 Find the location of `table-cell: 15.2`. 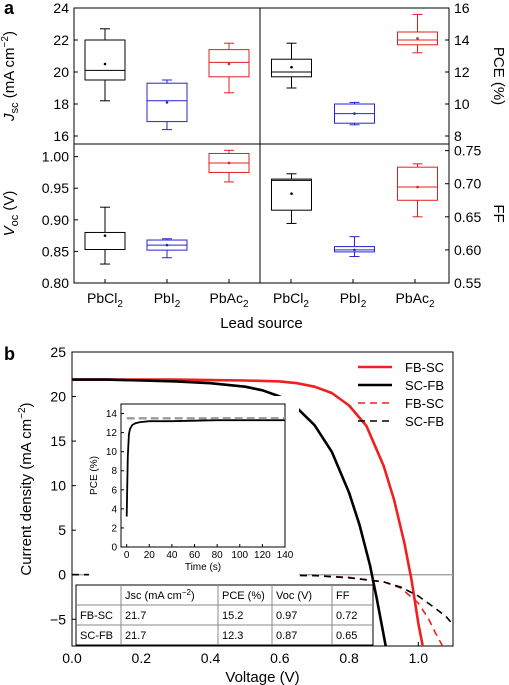

table-cell: 15.2 is located at coordinates (232, 616).